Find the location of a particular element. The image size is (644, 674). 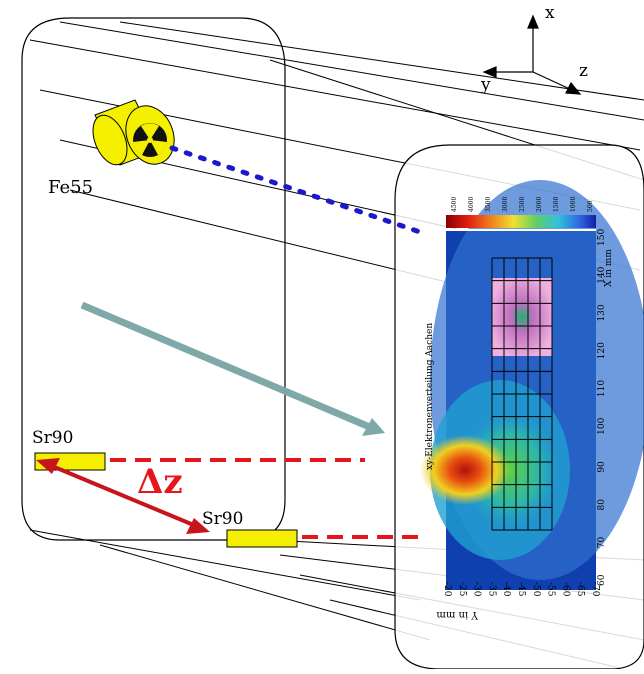

y-tick-label: -70 is located at coordinates (595, 589).